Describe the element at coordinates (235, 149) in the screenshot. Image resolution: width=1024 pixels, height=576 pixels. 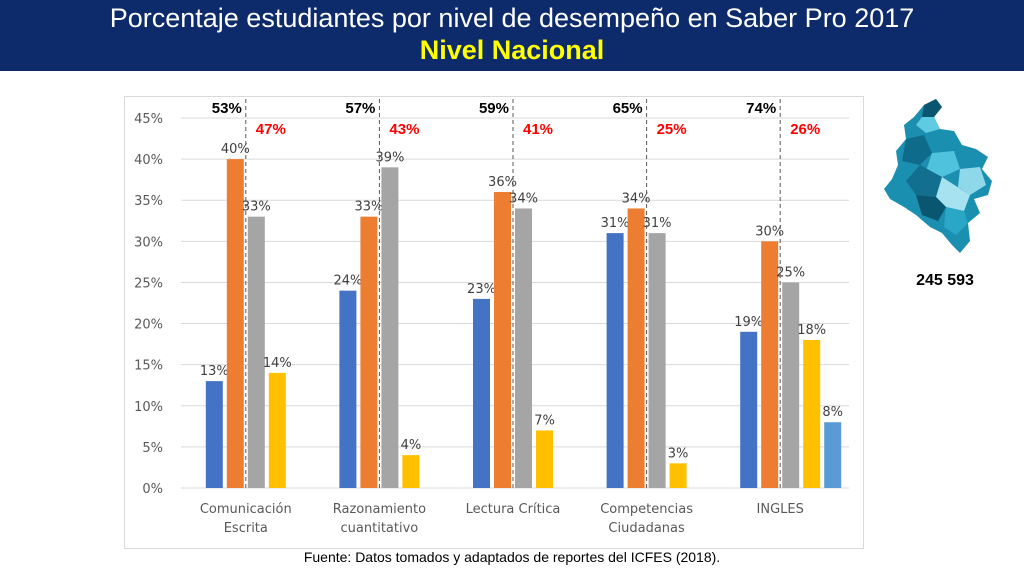
I see `data-label: 40%` at that location.